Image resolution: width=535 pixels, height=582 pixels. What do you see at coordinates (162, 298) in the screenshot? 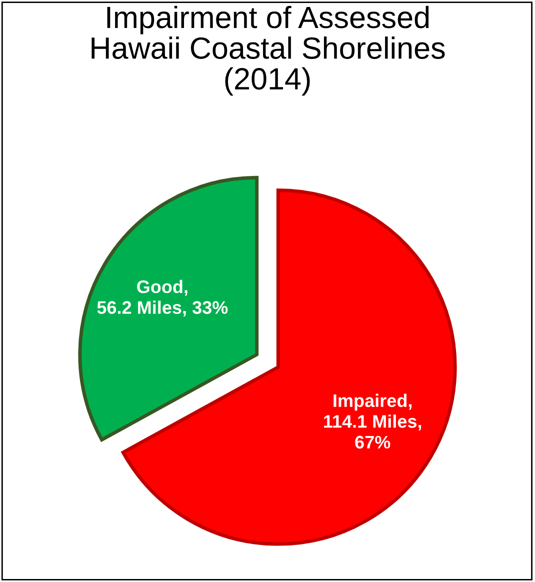
I see `slice-label: Good, 56.2 Miles, 33%` at bounding box center [162, 298].